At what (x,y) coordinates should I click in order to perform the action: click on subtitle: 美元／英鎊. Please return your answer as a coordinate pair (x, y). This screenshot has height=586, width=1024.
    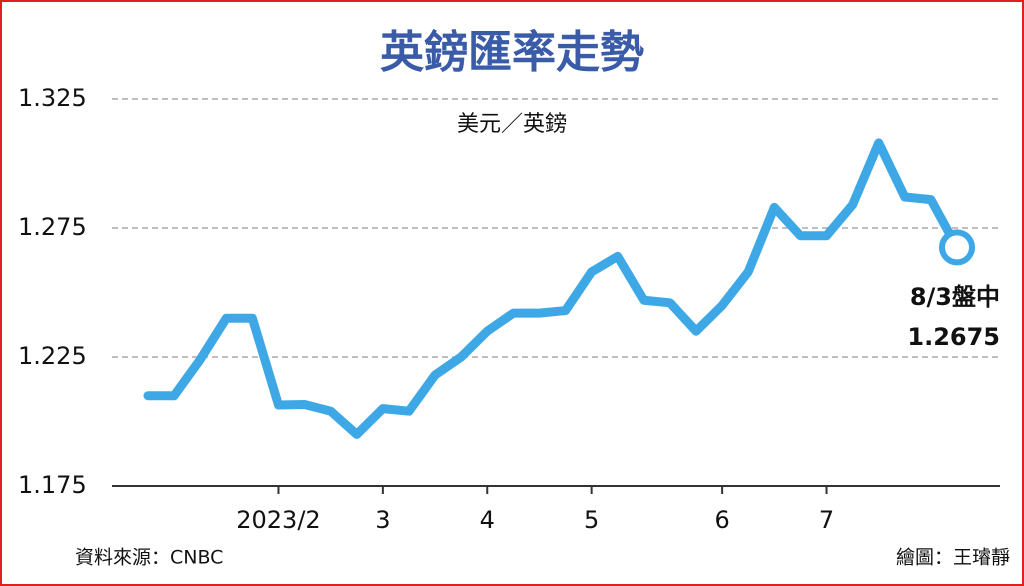
    Looking at the image, I should click on (512, 124).